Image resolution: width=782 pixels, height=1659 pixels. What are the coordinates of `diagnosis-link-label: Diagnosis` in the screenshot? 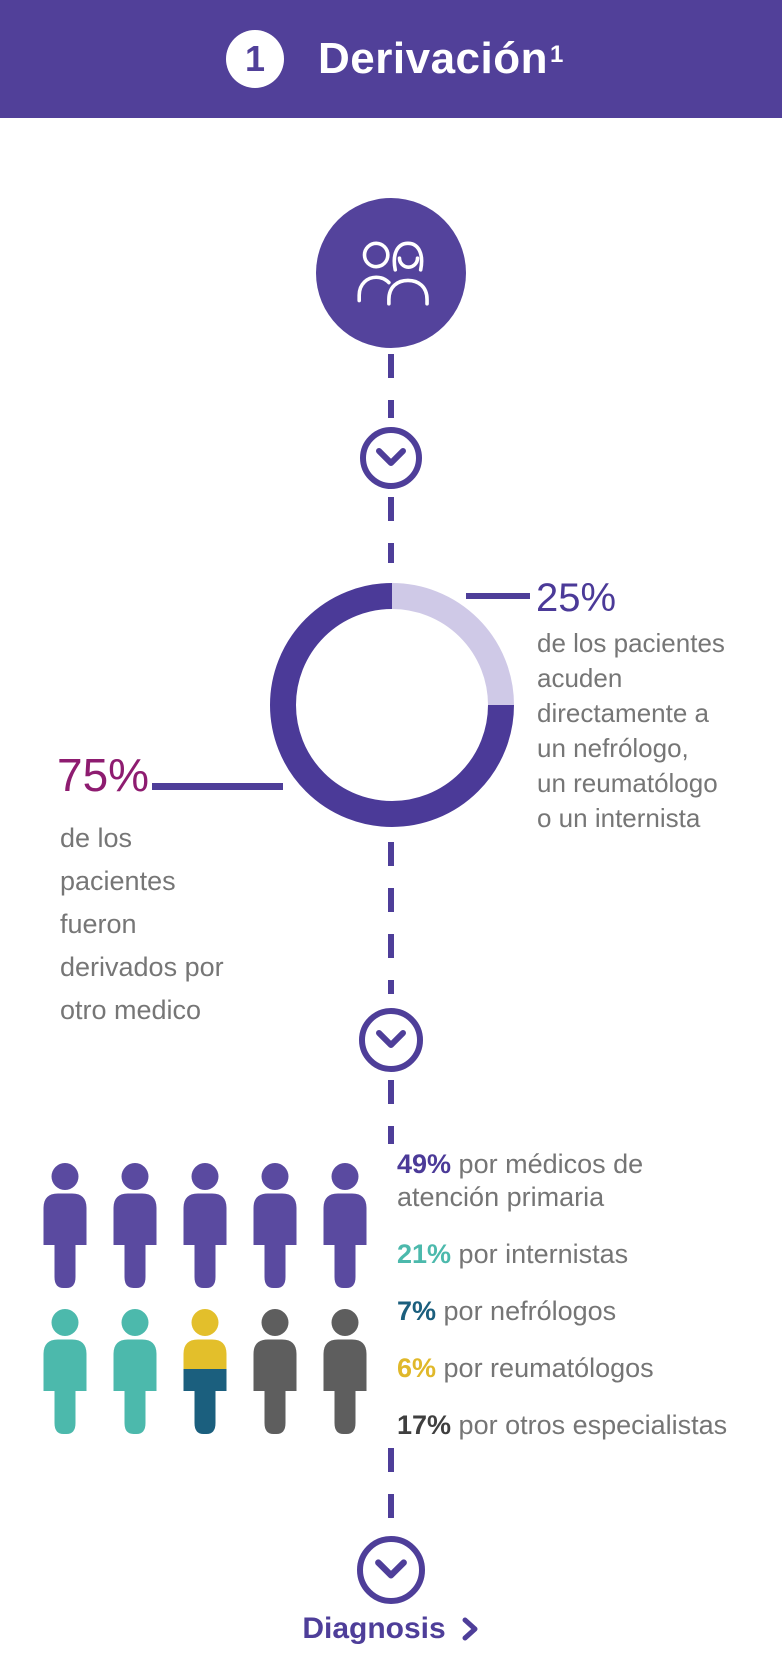 It's located at (374, 1628).